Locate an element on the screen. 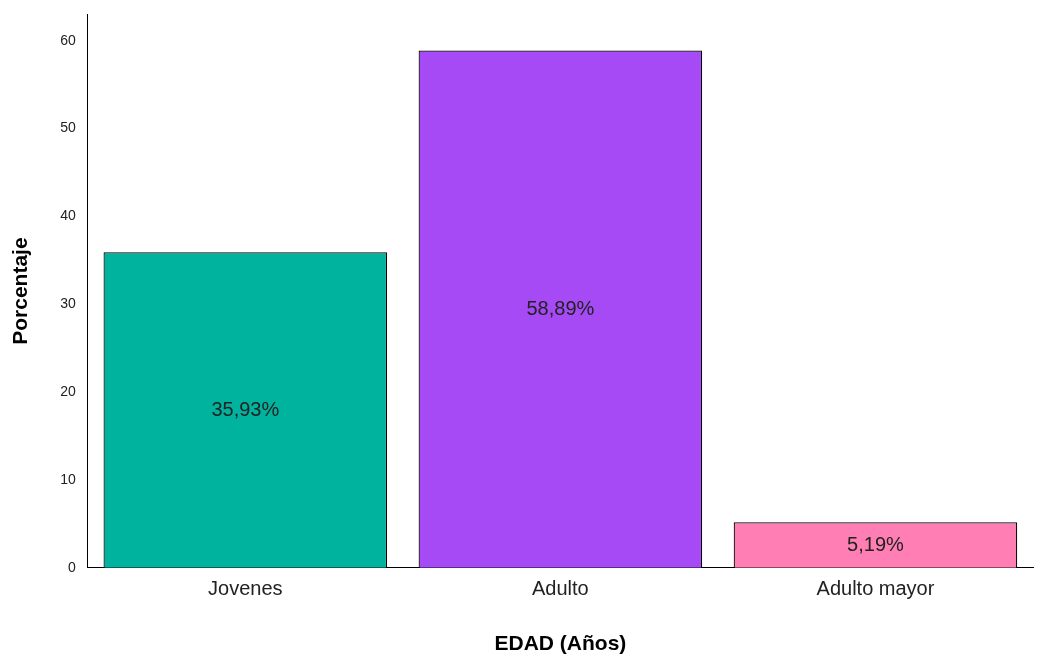 This screenshot has height=666, width=1043. data-label: 58,89% is located at coordinates (560, 307).